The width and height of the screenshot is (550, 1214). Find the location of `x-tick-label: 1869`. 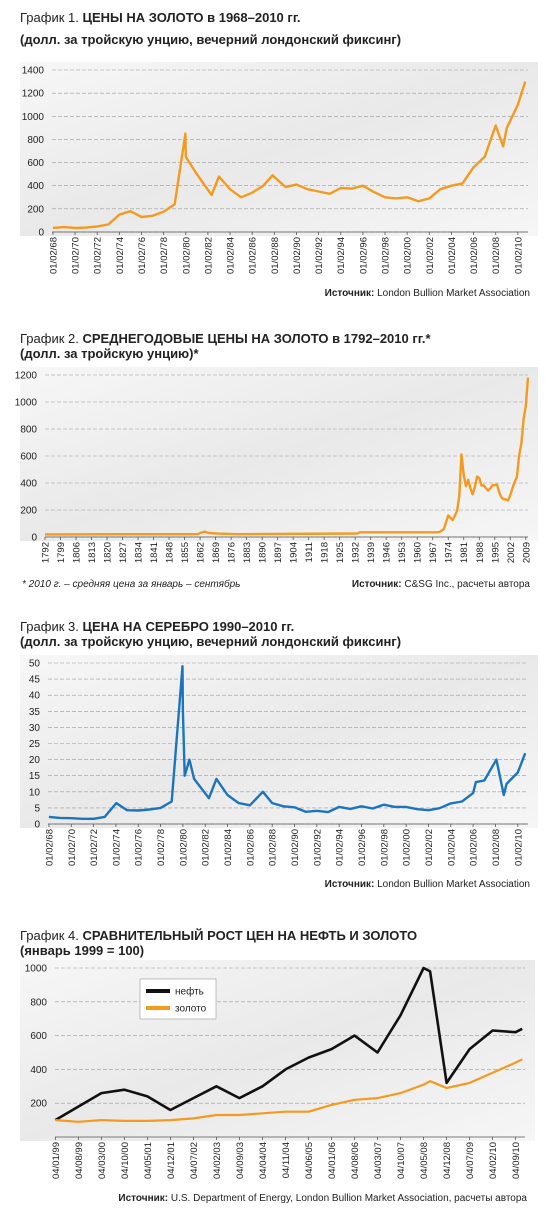

x-tick-label: 1869 is located at coordinates (216, 552).